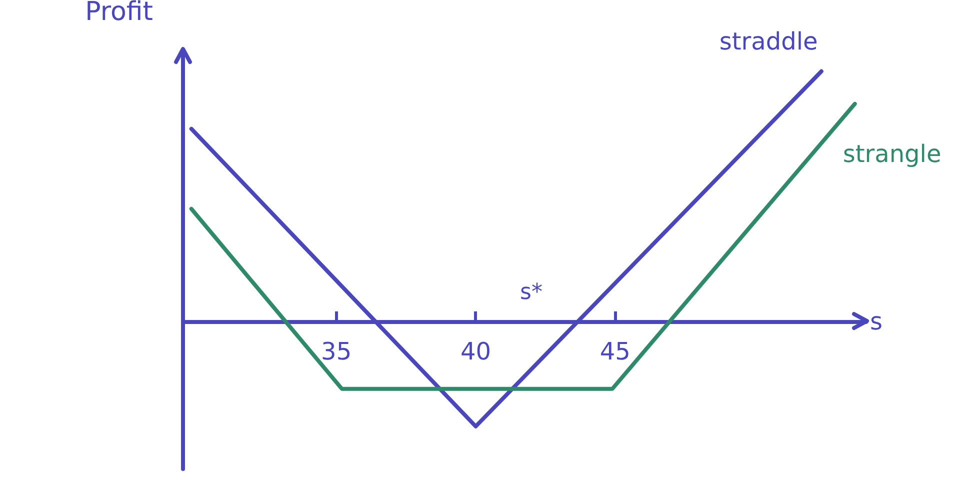 The height and width of the screenshot is (489, 956). What do you see at coordinates (876, 321) in the screenshot?
I see `x-axis-title: s` at bounding box center [876, 321].